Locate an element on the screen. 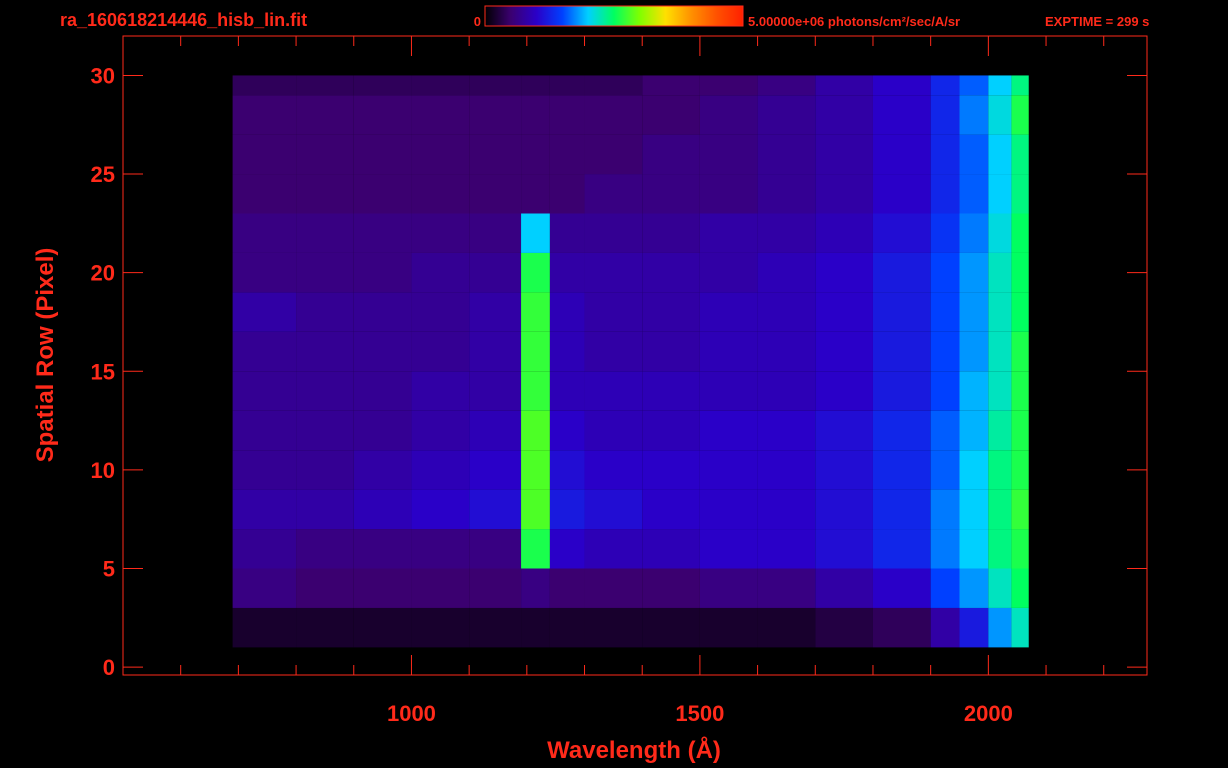  x-tick-label: 1000 is located at coordinates (411, 713).